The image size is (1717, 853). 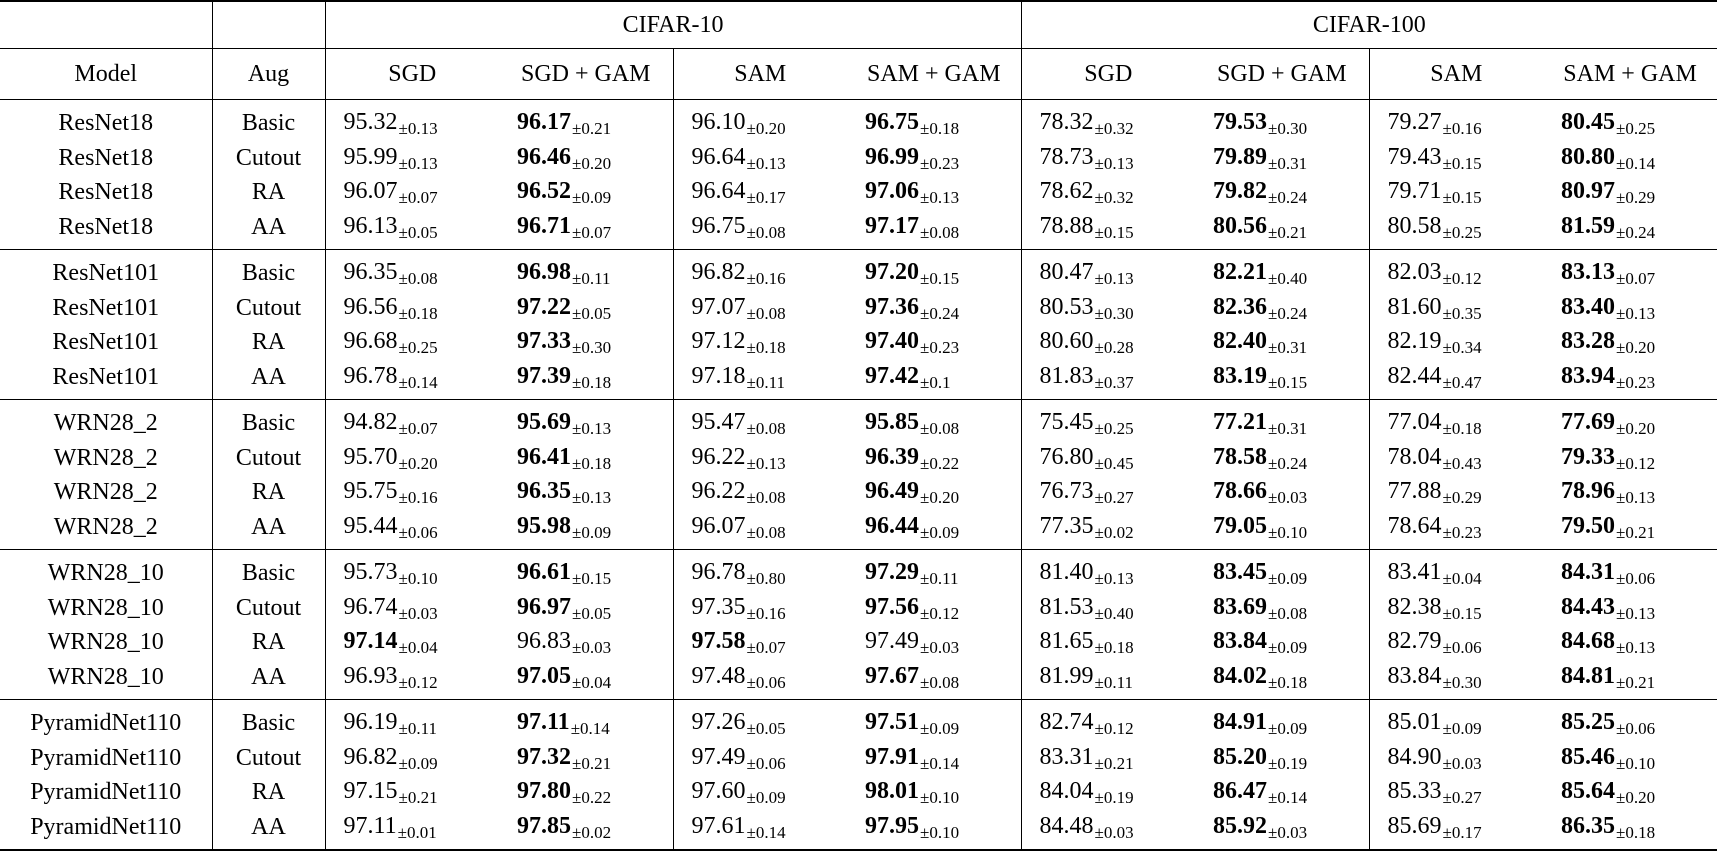 I want to click on value-with-sd: 96.82±0.16, so click(x=762, y=273).